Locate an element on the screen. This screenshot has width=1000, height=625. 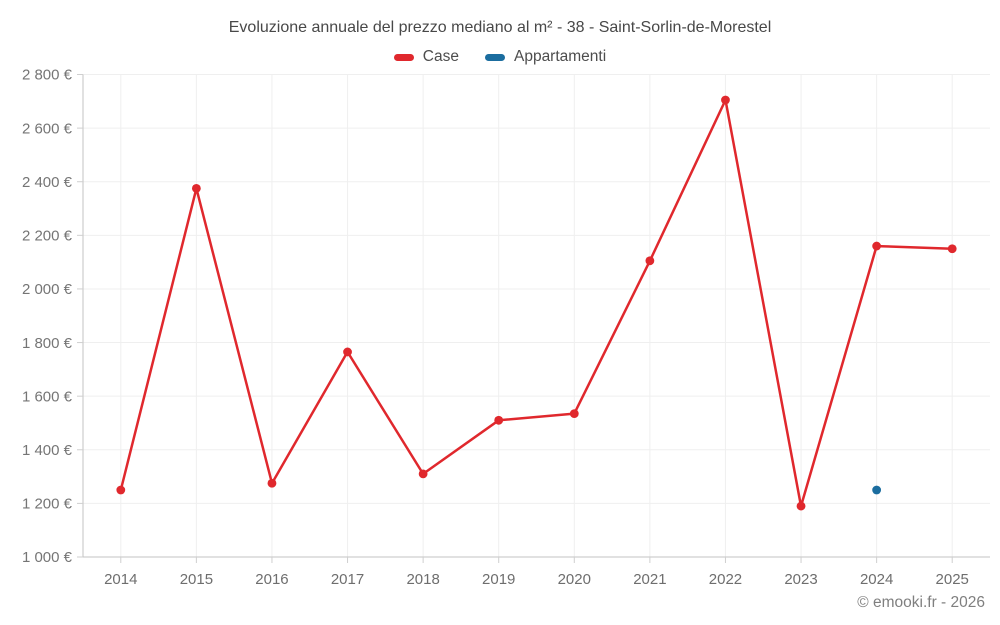
y-tick-label: 2 200 € is located at coordinates (47, 236).